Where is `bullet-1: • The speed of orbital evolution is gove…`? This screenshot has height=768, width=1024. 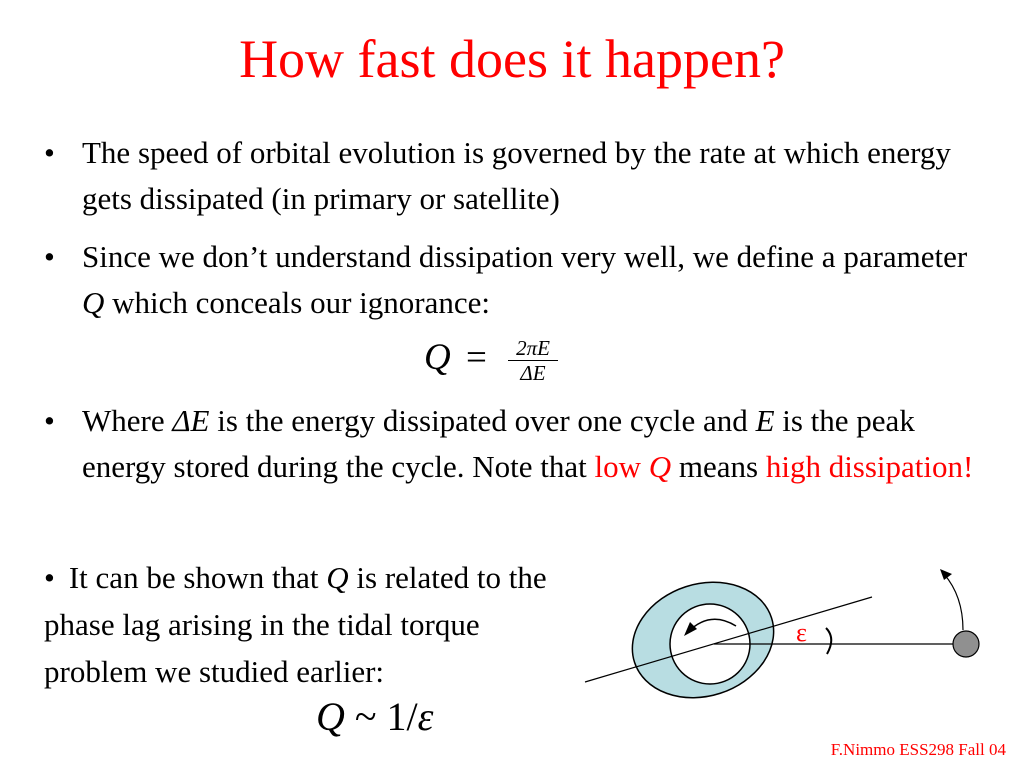
bullet-1: • The speed of orbital evolution is gove… is located at coordinates (519, 176).